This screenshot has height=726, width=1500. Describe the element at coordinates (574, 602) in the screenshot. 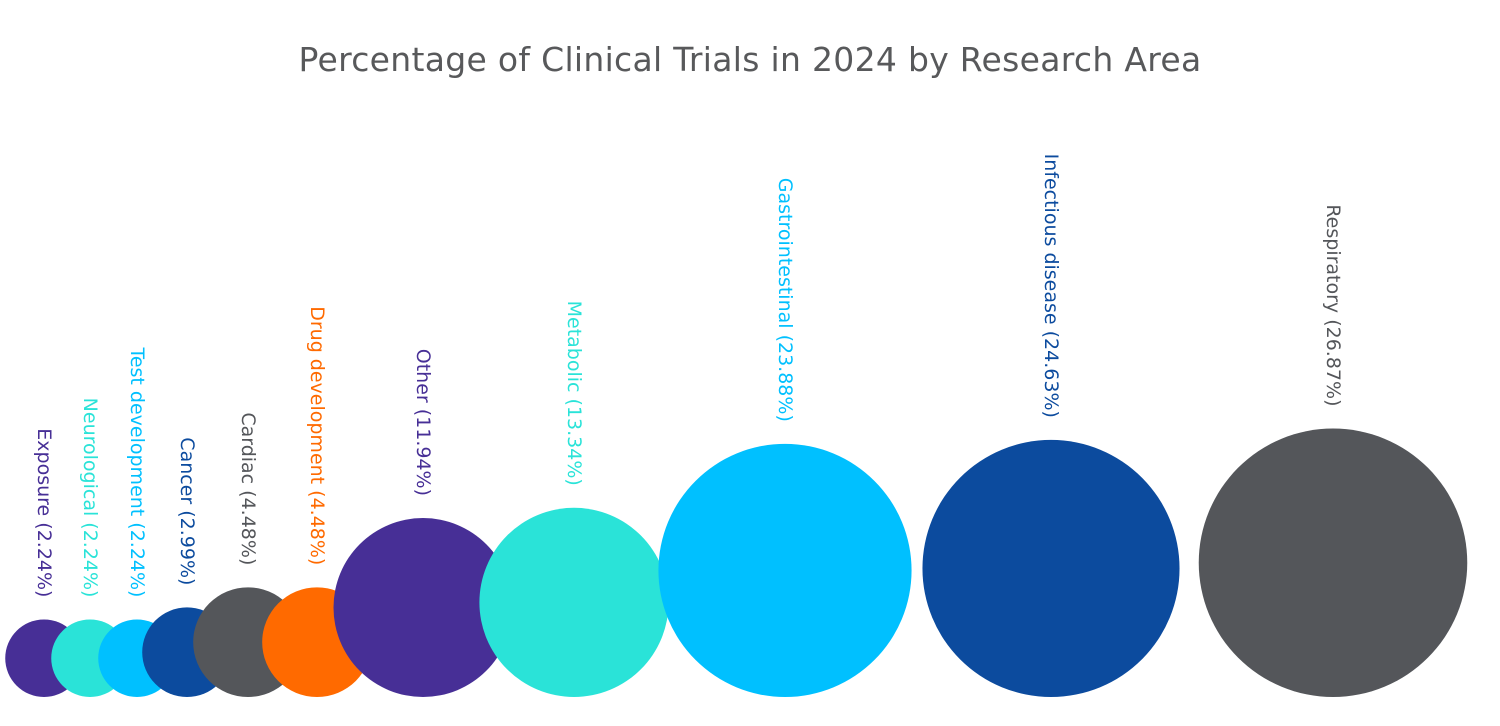

I see `bubble-metabolic` at that location.